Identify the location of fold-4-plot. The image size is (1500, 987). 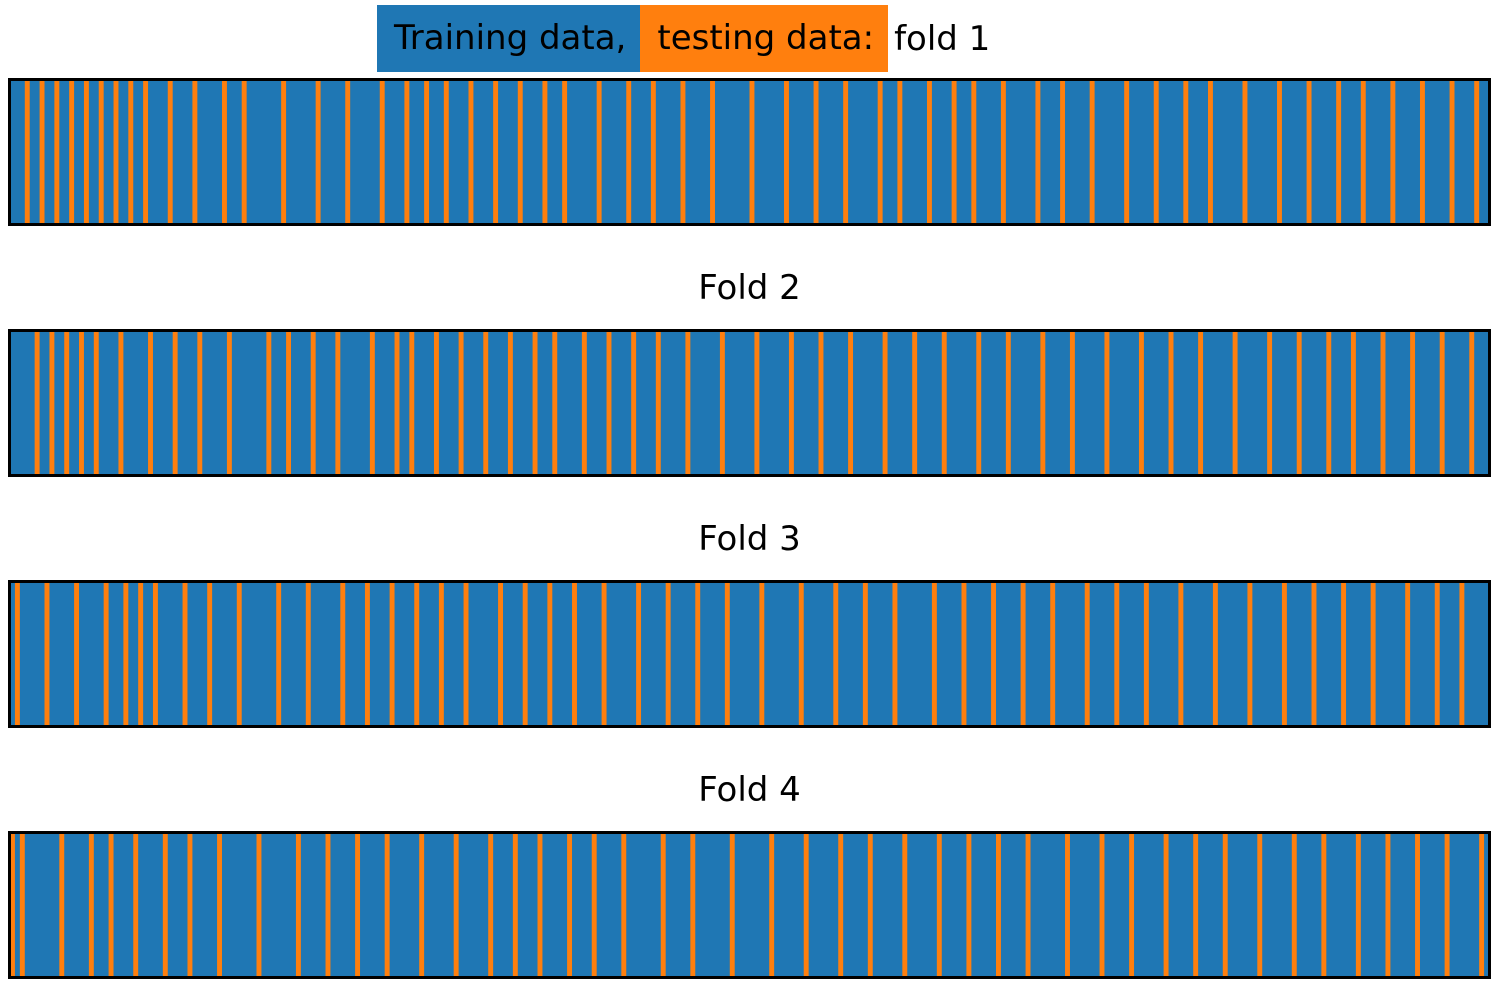
(749, 905).